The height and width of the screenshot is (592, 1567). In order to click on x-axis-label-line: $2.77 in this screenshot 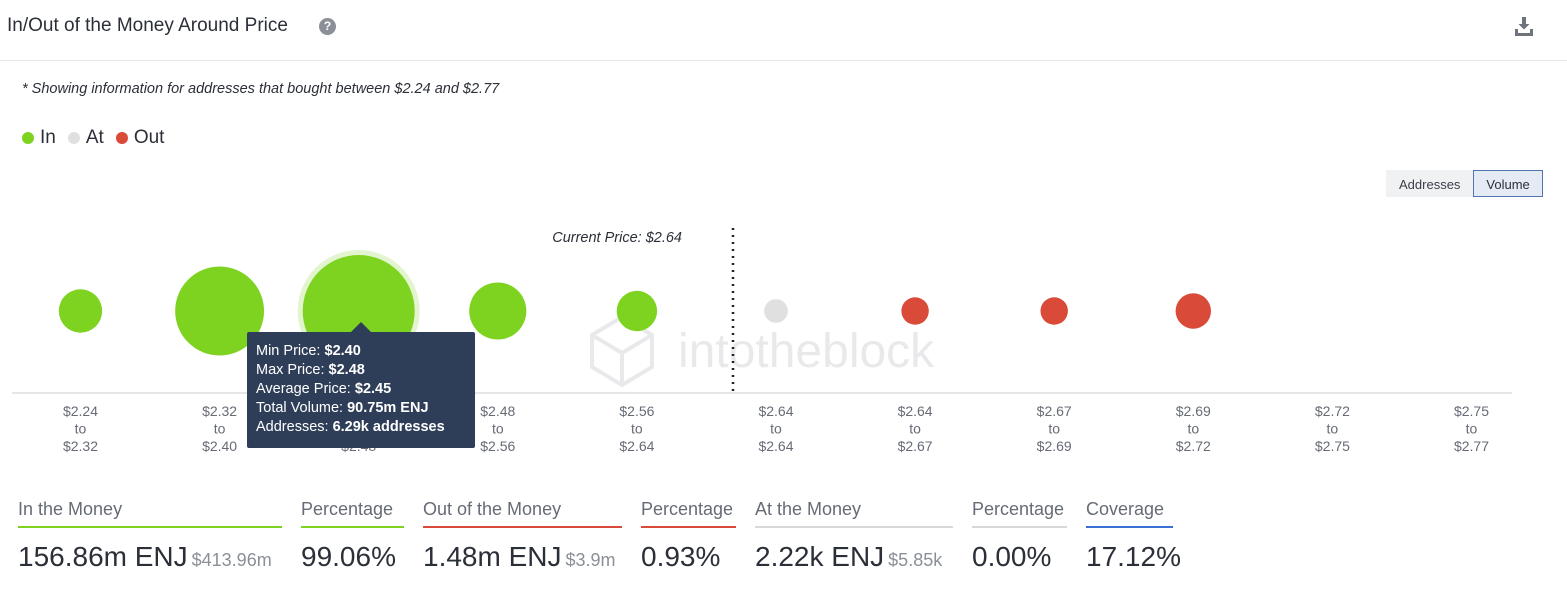, I will do `click(1471, 446)`.